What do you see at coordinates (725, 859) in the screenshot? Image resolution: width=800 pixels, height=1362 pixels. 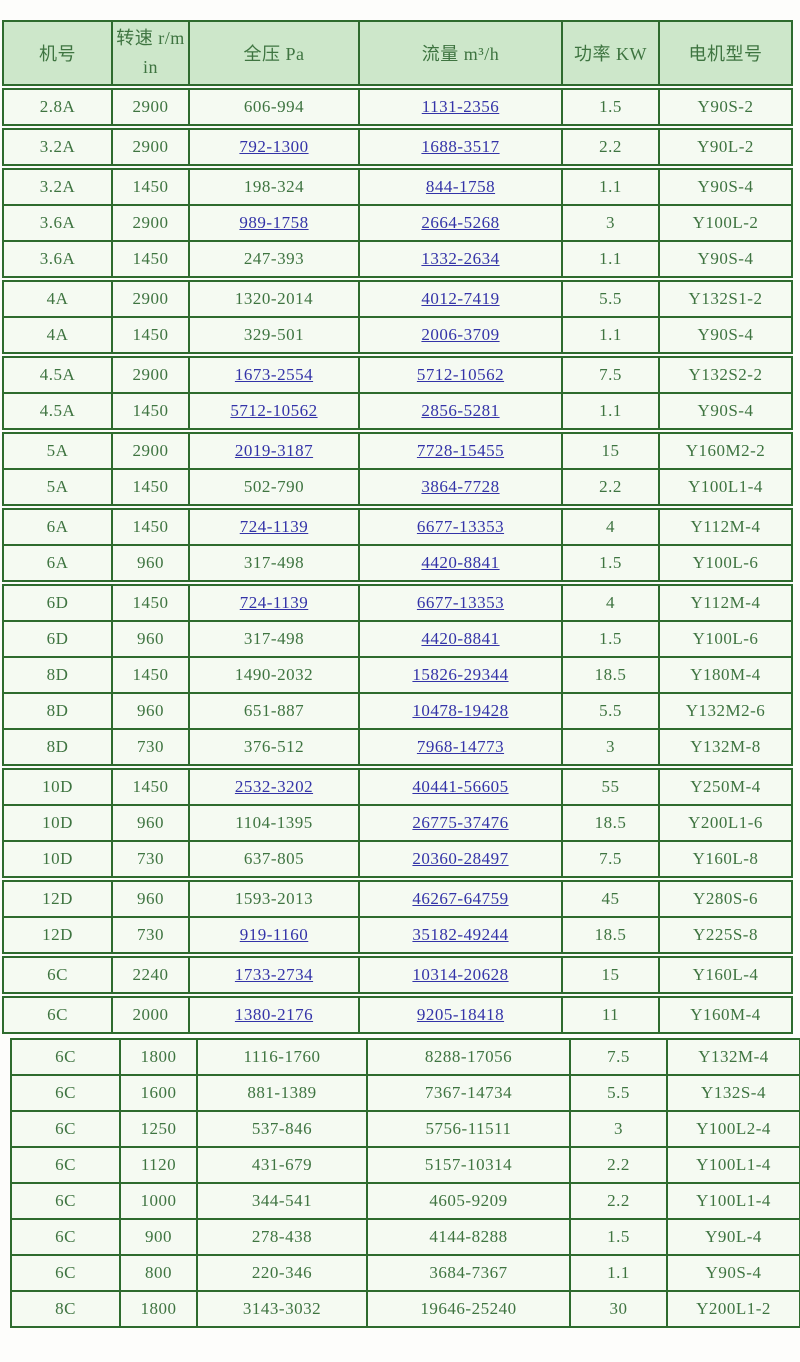 I see `cell-motor: Y160L-8` at bounding box center [725, 859].